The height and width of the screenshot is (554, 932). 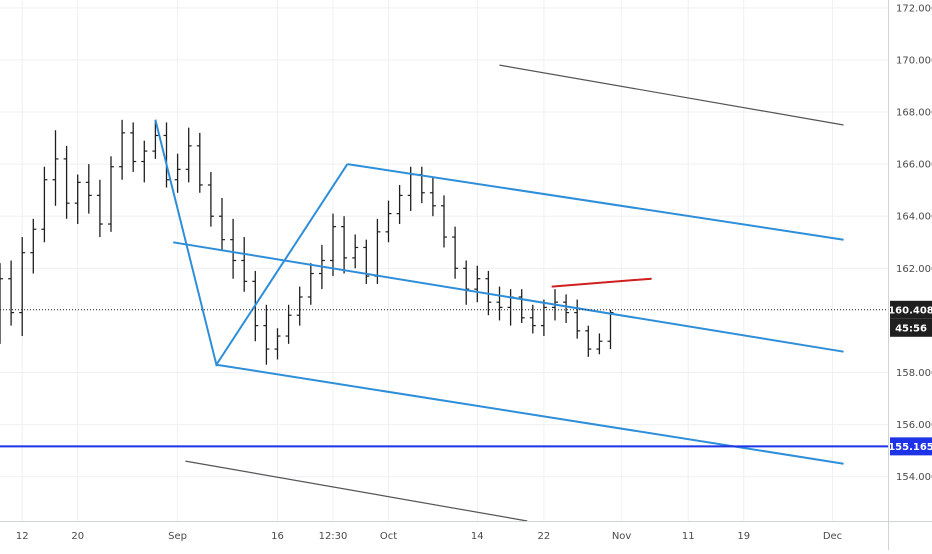 I want to click on x-tick-label: 20, so click(x=77, y=536).